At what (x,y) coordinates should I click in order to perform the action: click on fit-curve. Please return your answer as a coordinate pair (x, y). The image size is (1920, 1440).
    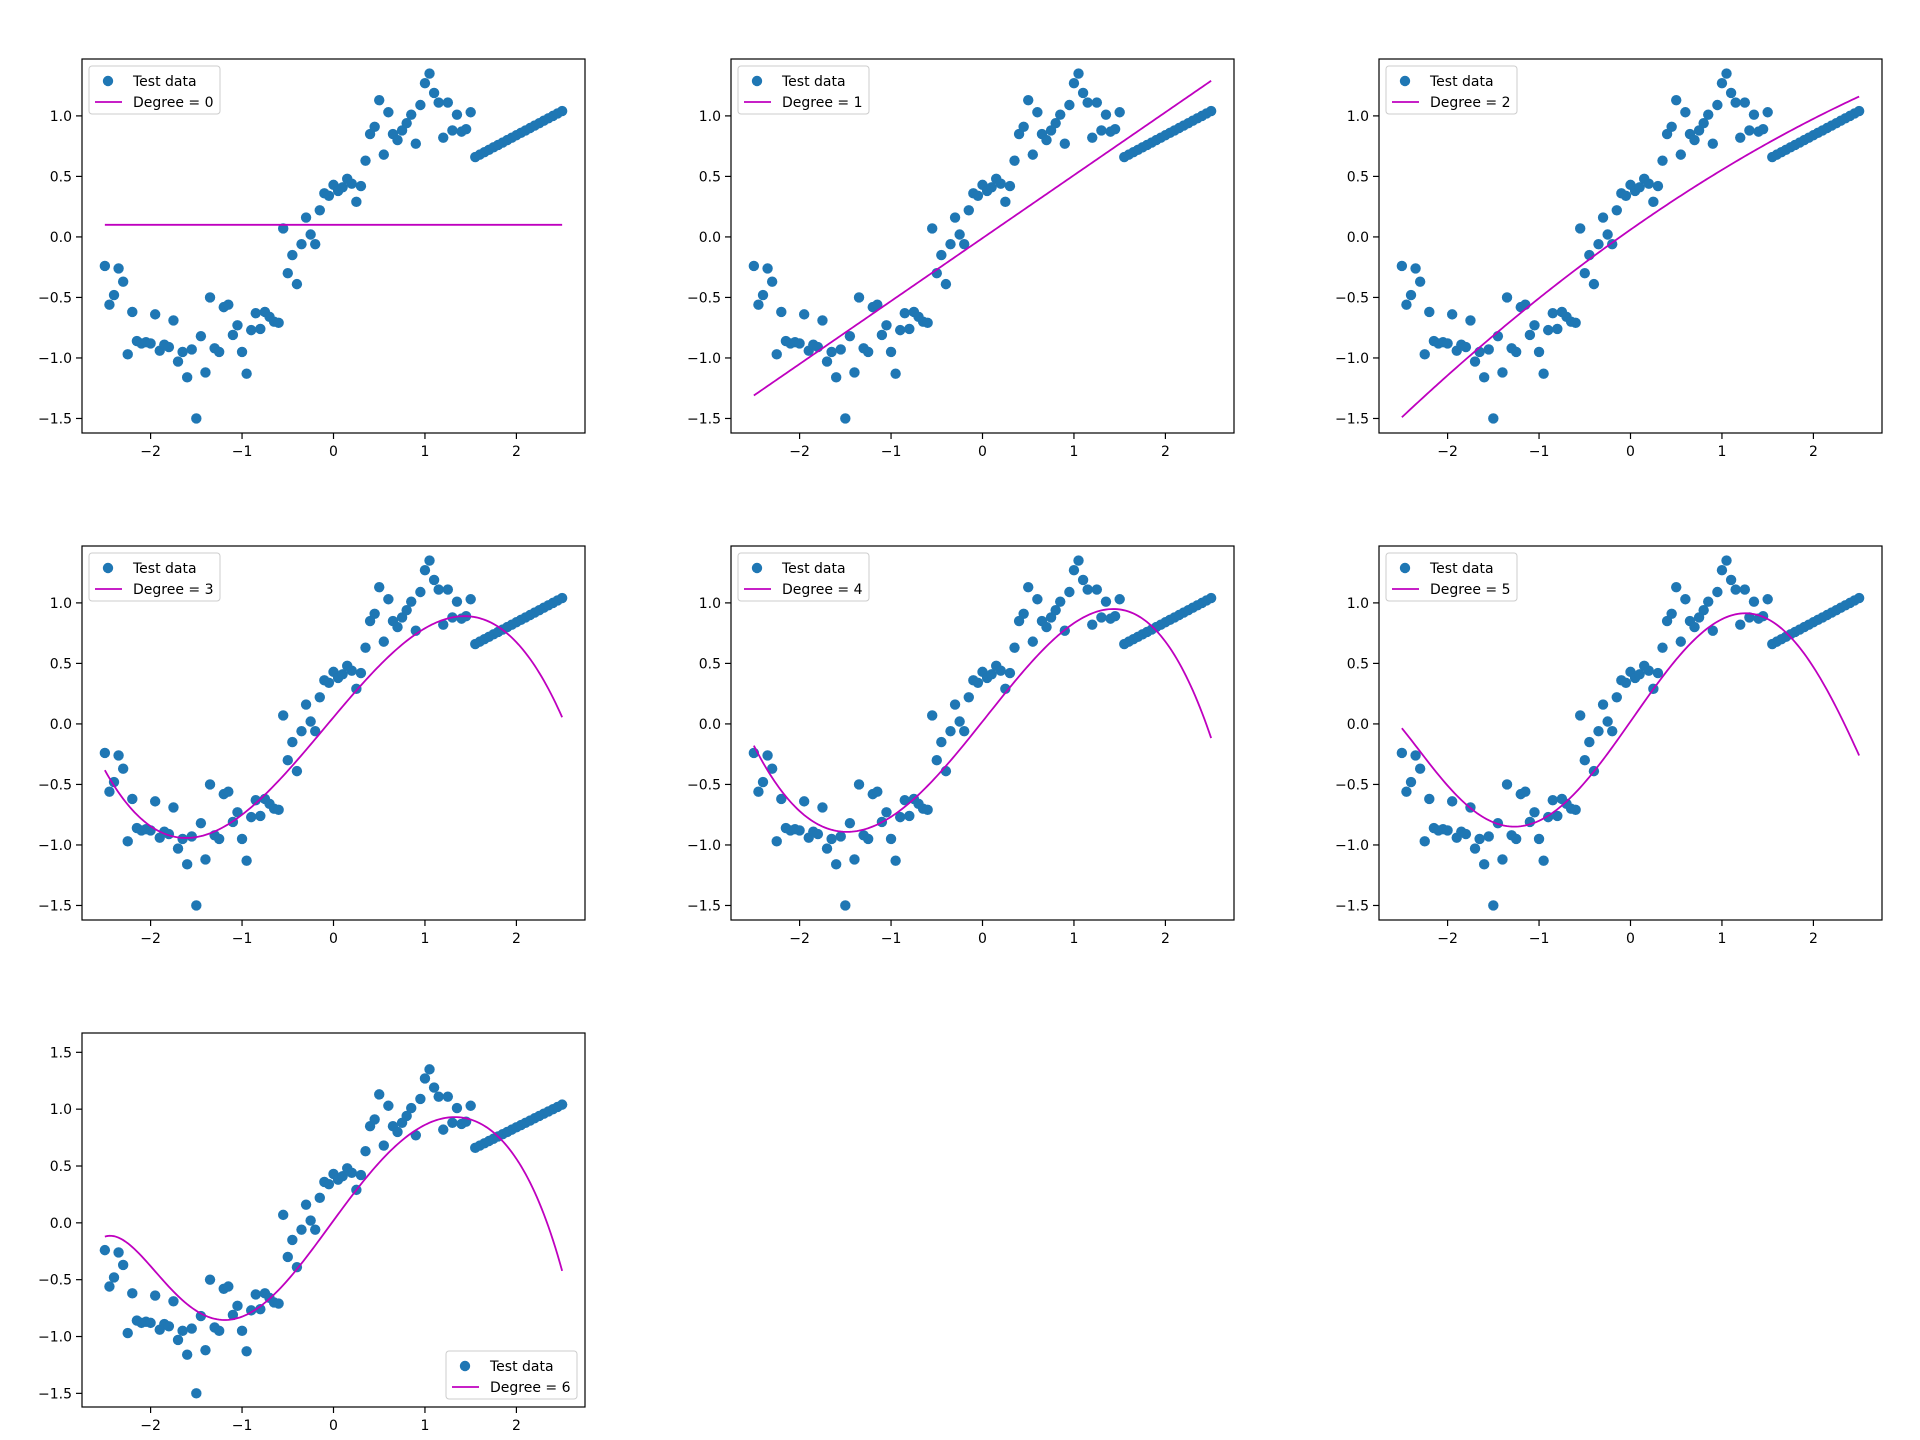
    Looking at the image, I should click on (333, 727).